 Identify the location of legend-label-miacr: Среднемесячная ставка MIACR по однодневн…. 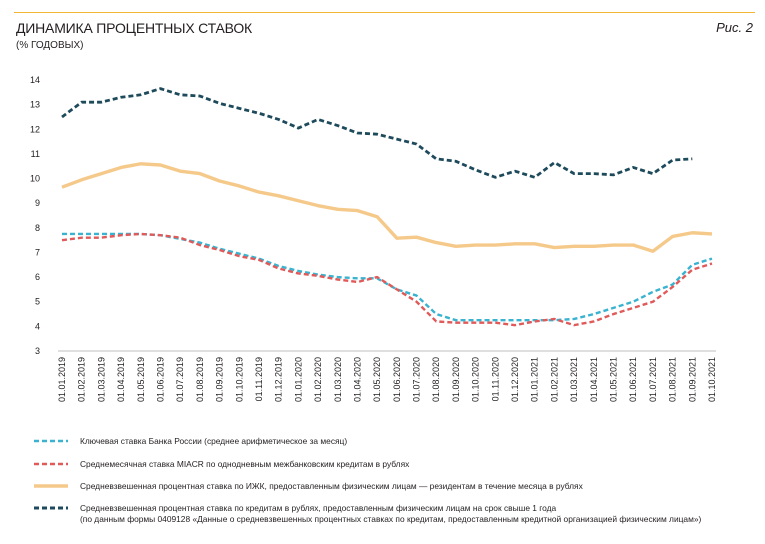
(245, 464).